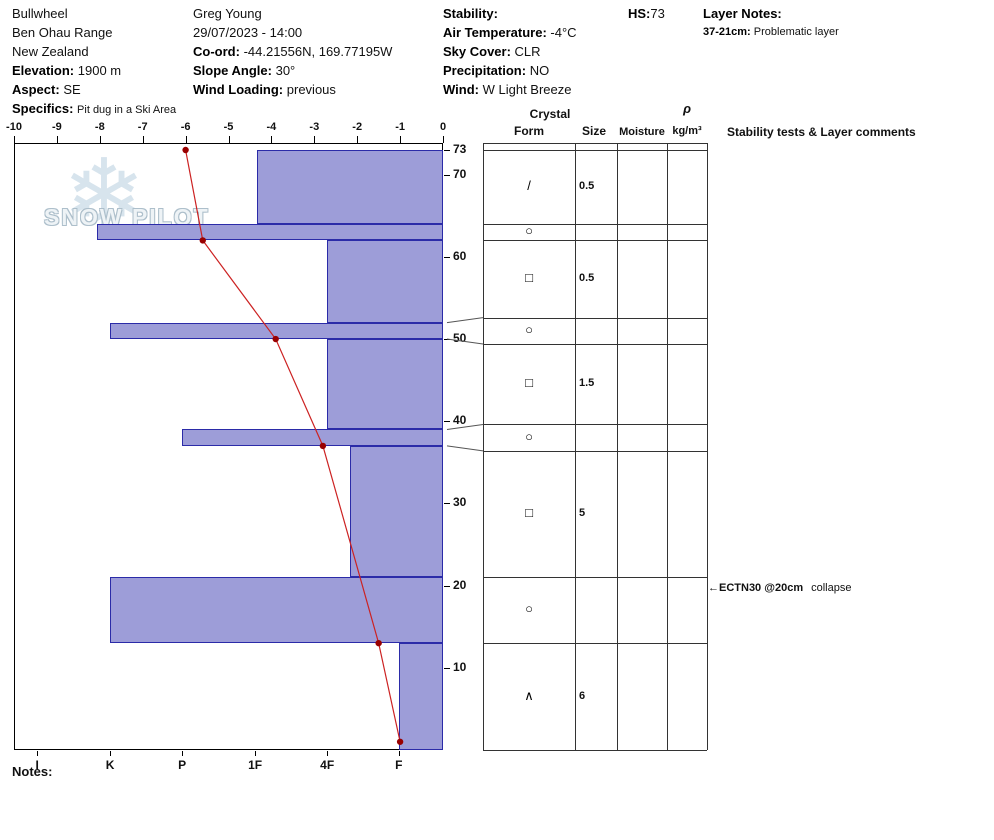 This screenshot has width=994, height=840. I want to click on aspect-label: Aspect:, so click(36, 89).